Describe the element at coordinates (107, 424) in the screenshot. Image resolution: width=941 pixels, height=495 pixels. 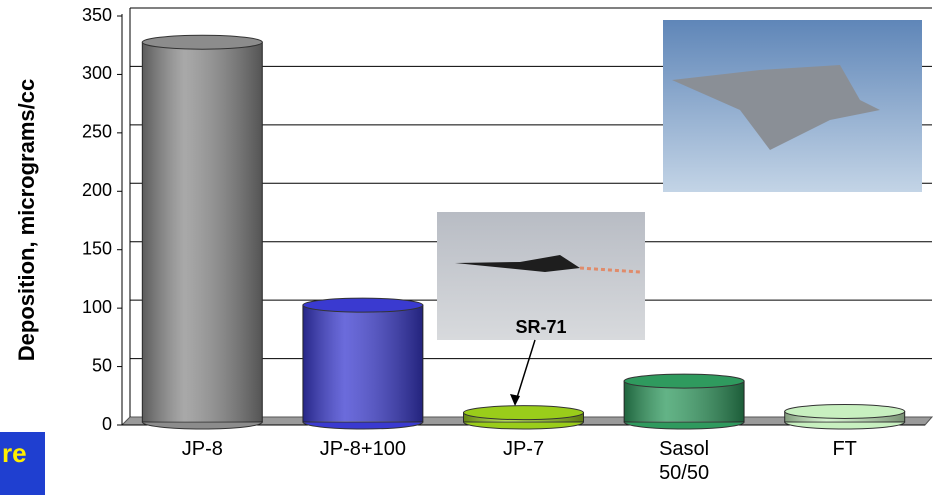
I see `y-tick-label: 0` at that location.